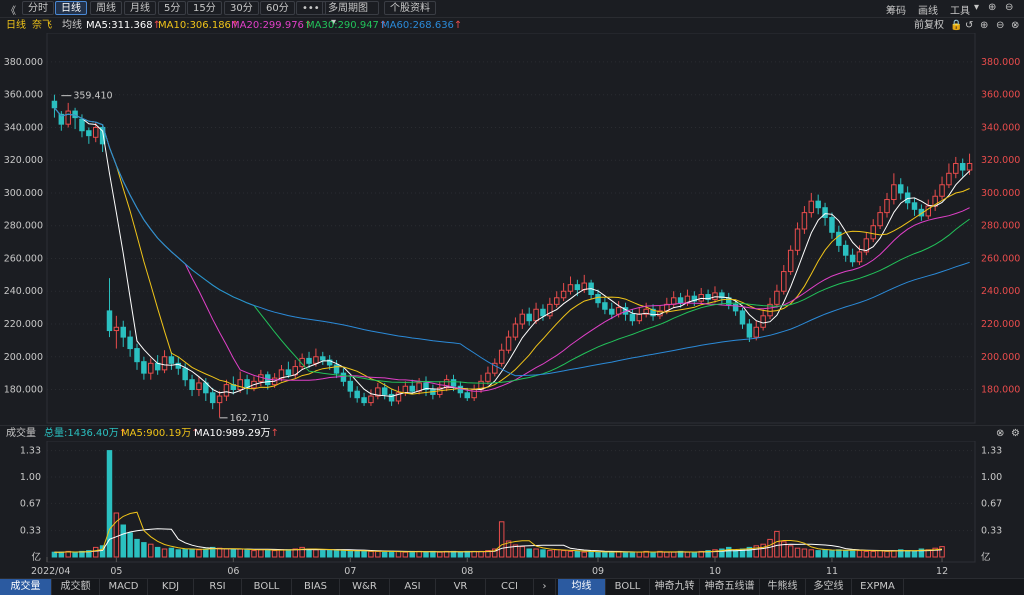  I want to click on tab-fenshi: 分时, so click(38, 8).